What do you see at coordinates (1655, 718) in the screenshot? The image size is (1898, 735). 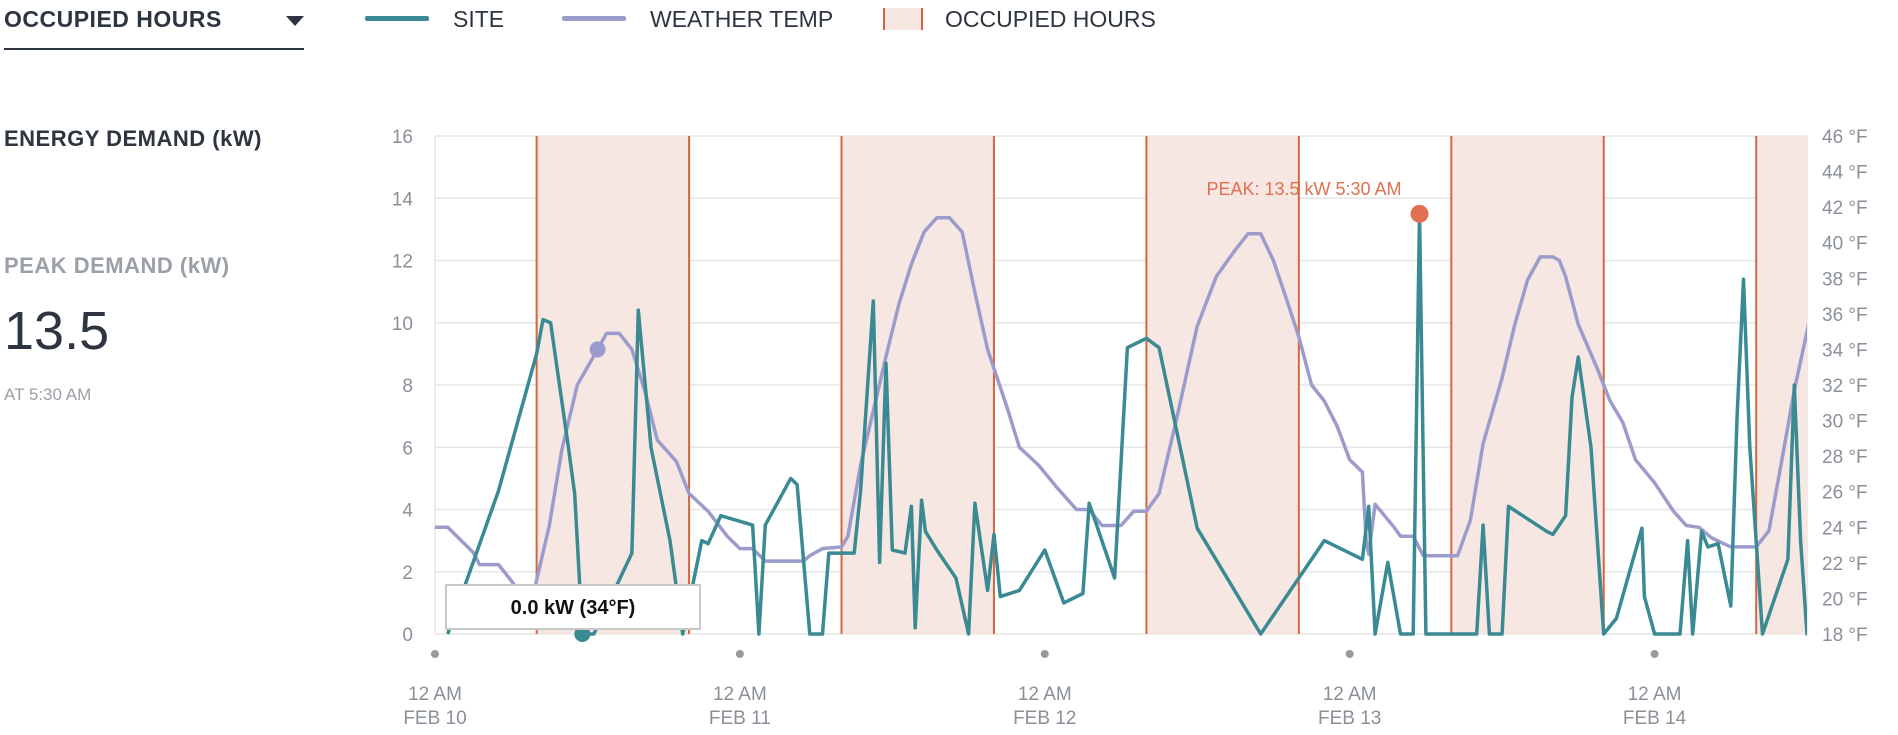 I see `x-tick-date-label: FEB 14` at bounding box center [1655, 718].